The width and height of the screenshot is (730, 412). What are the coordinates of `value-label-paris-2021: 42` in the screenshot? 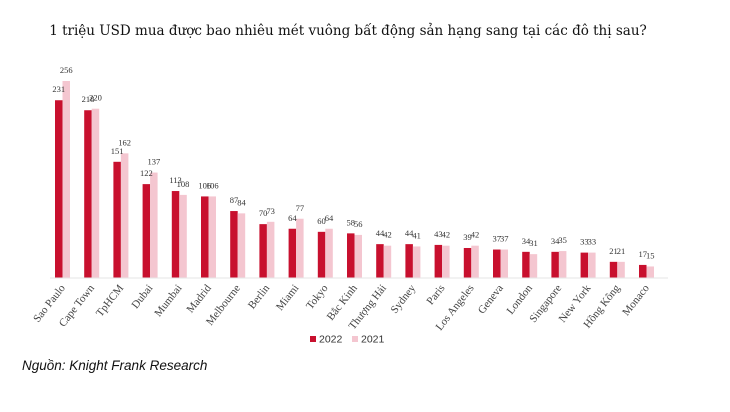 It's located at (446, 235).